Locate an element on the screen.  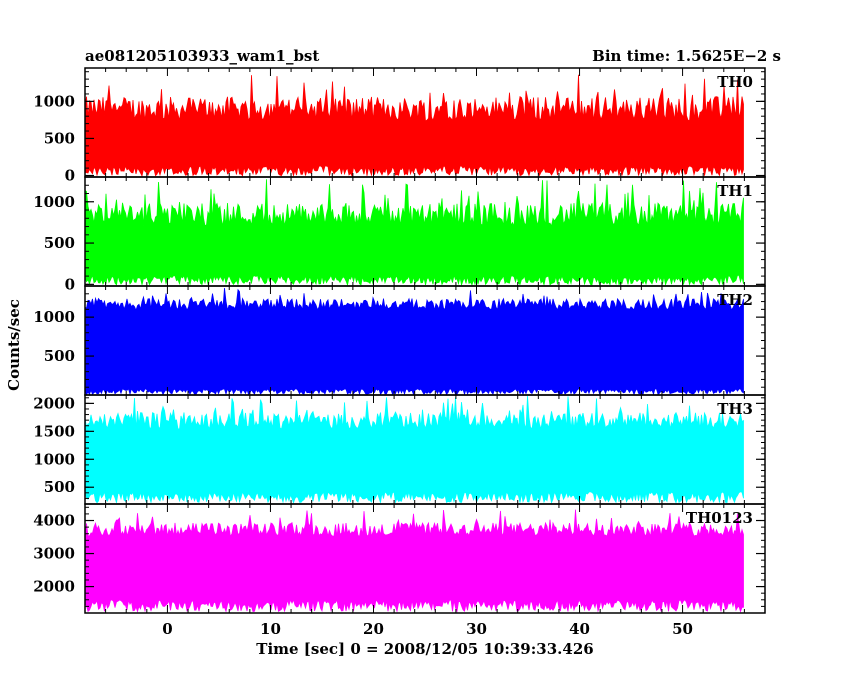
panel-th1: 0 500 1000 TH1 is located at coordinates (399, 234).